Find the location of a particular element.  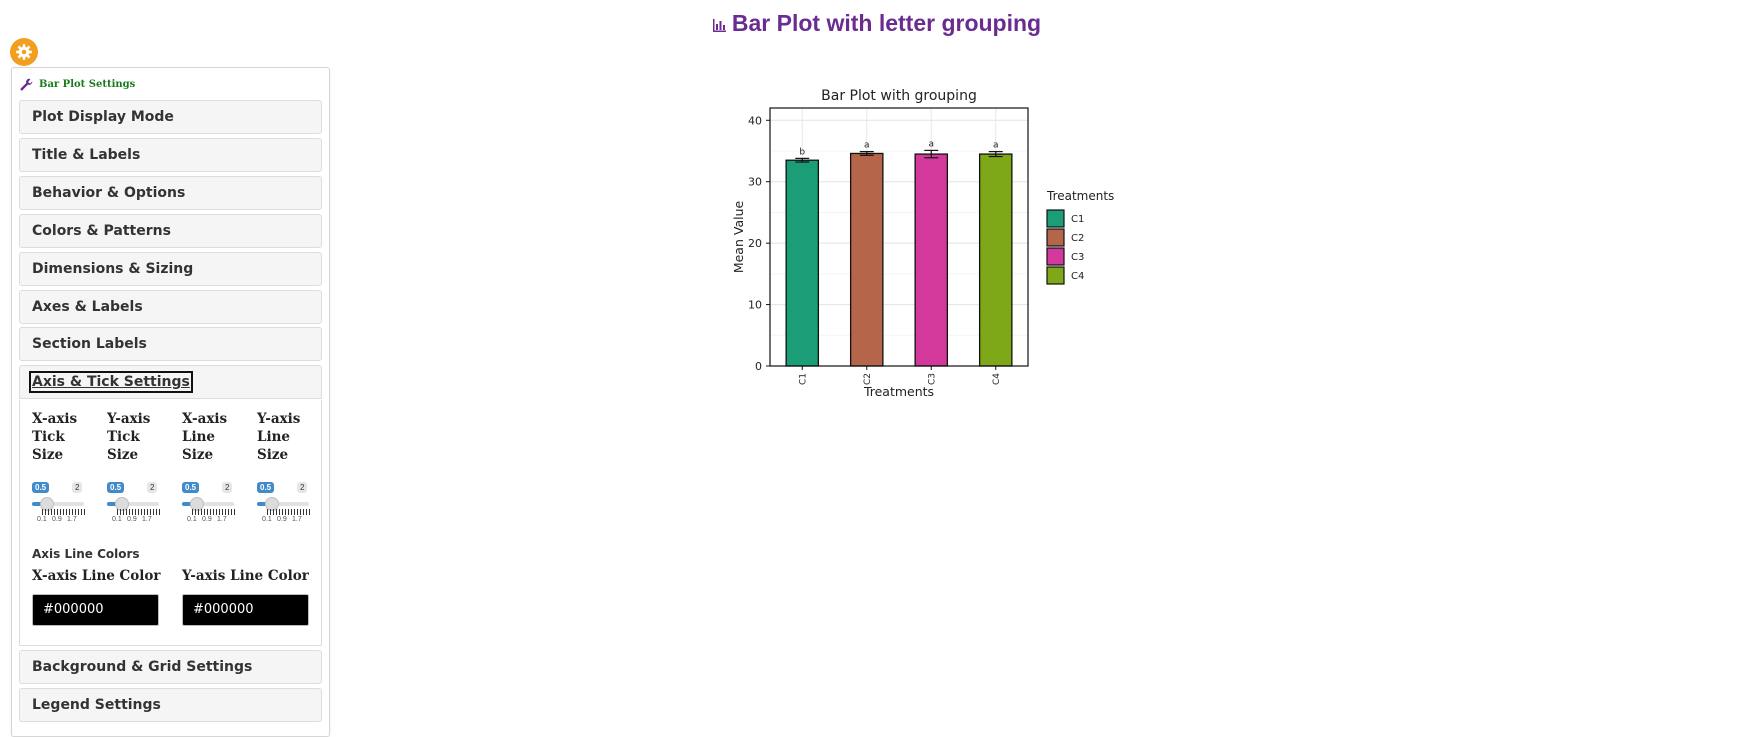

section-label: Plot Display Mode is located at coordinates (103, 117).